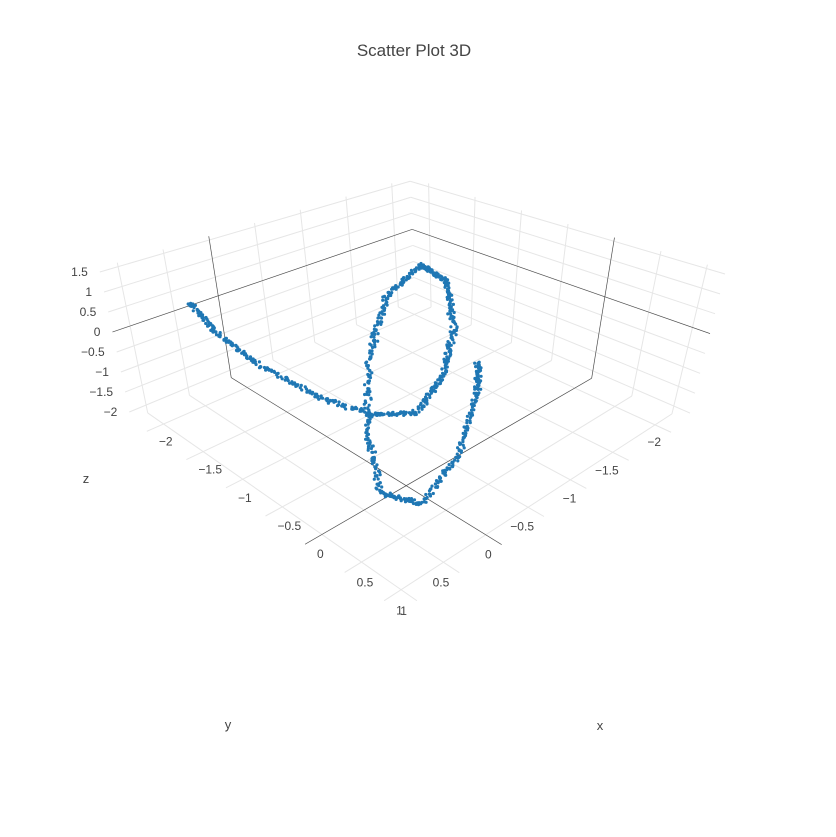 This screenshot has height=837, width=836. I want to click on x-tick-label: 1, so click(399, 611).